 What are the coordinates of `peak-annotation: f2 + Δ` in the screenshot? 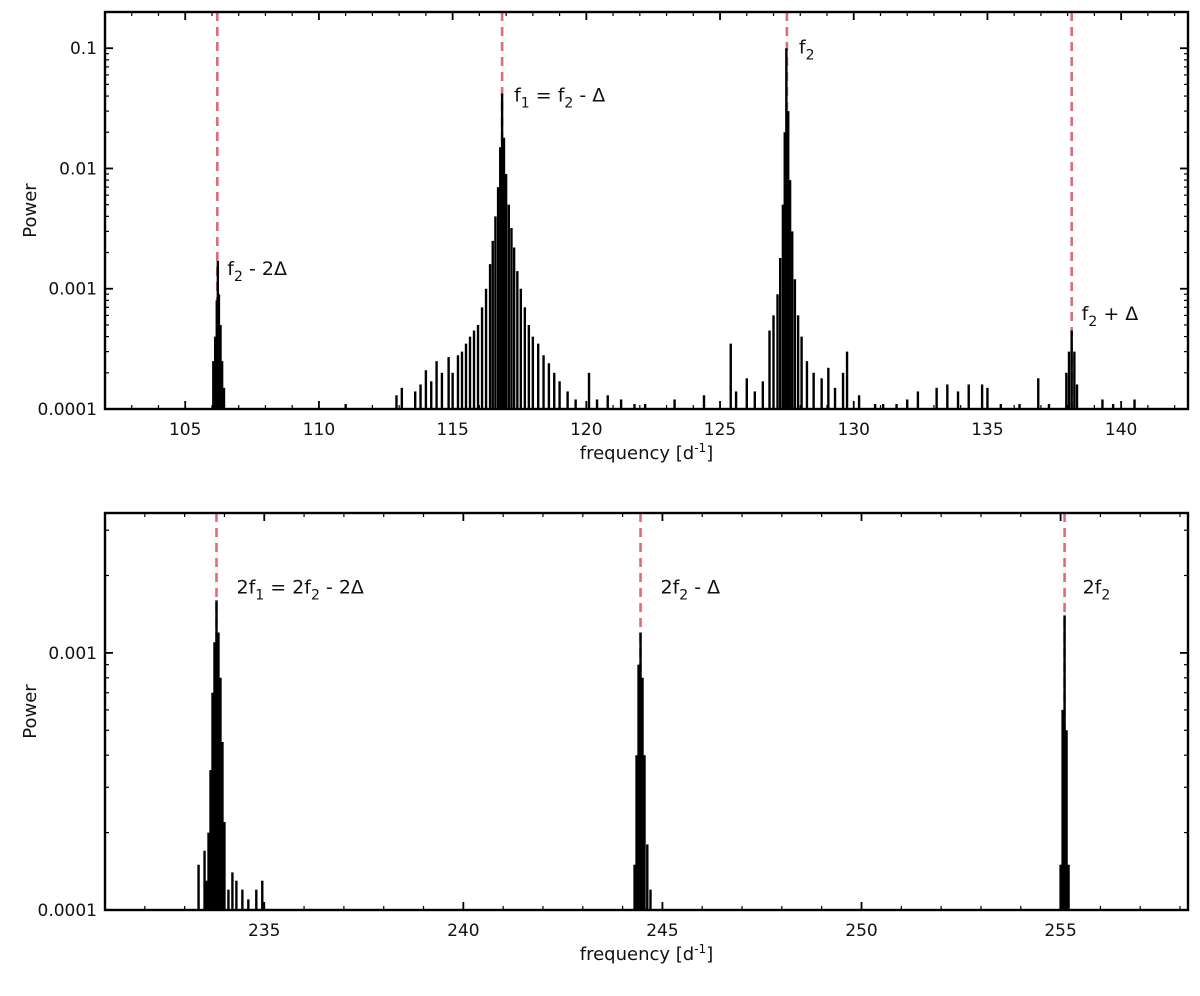 It's located at (1110, 316).